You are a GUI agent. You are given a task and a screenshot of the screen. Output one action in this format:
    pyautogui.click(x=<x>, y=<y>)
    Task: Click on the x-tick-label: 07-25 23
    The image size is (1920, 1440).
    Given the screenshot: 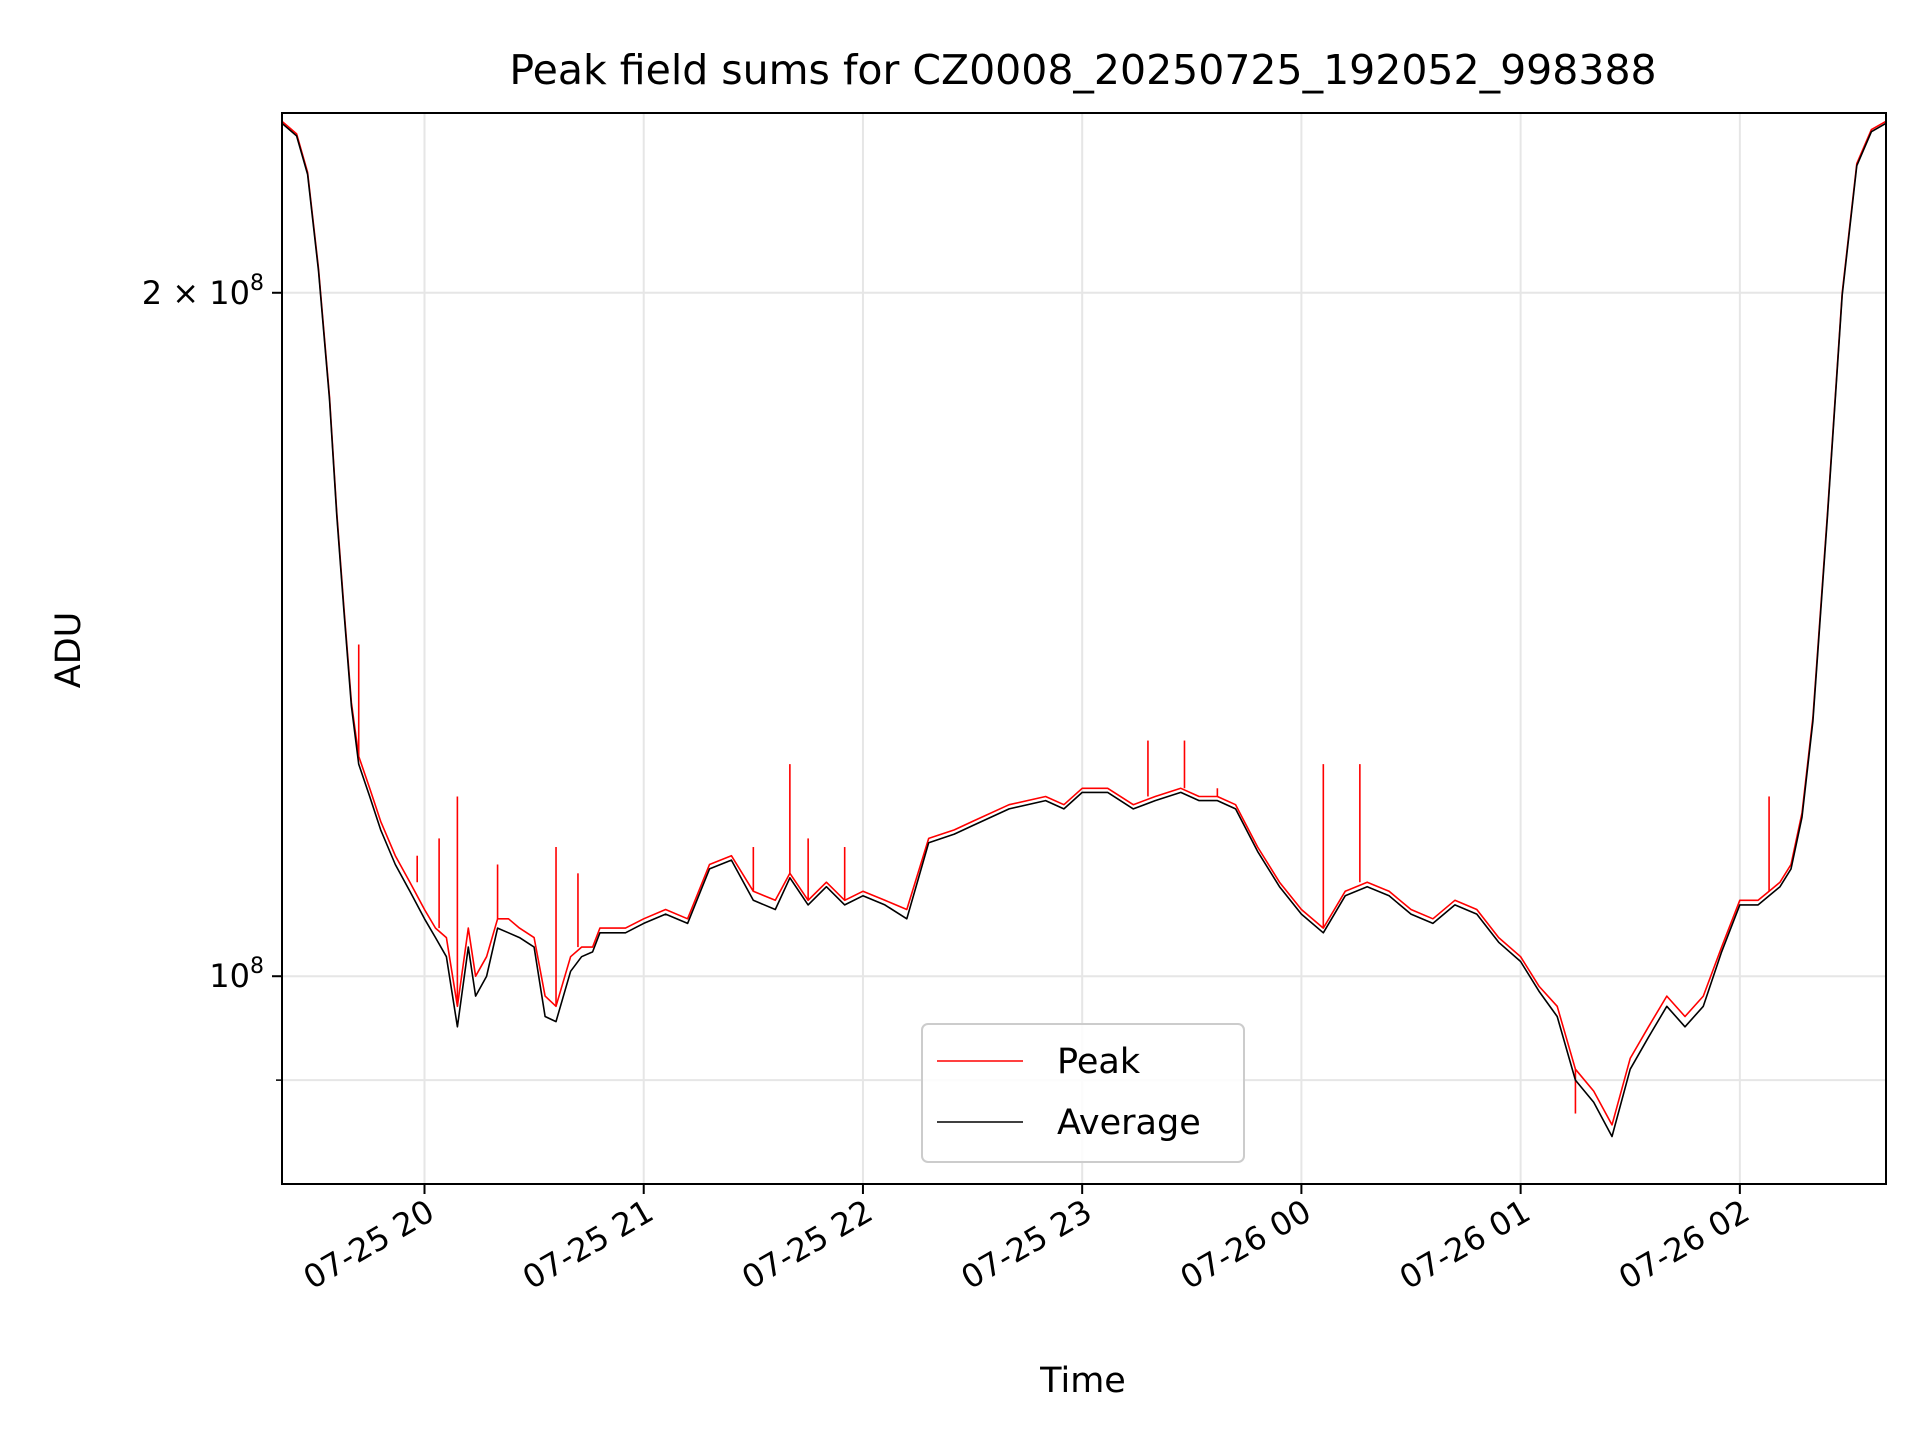 What is the action you would take?
    pyautogui.click(x=1027, y=1244)
    